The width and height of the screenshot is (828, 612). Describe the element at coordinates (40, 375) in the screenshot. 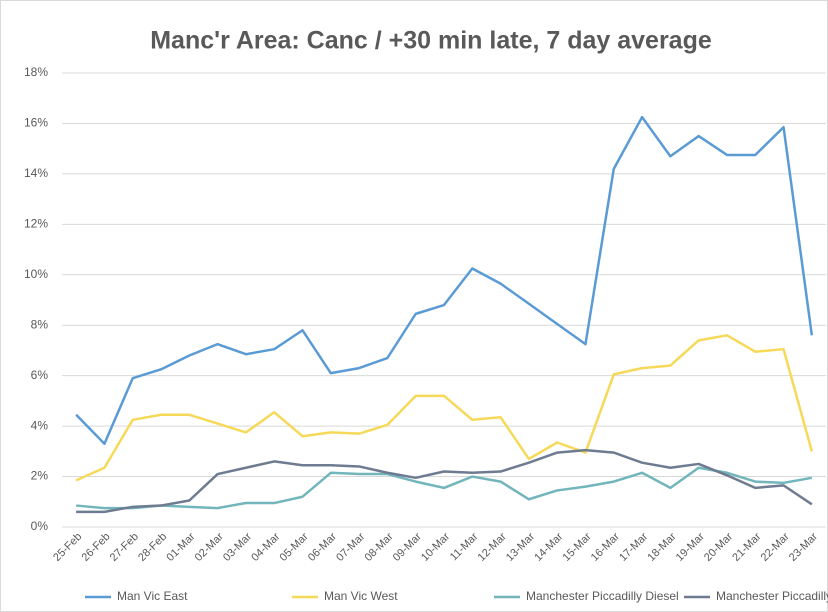

I see `y-tick-label: 6%` at that location.